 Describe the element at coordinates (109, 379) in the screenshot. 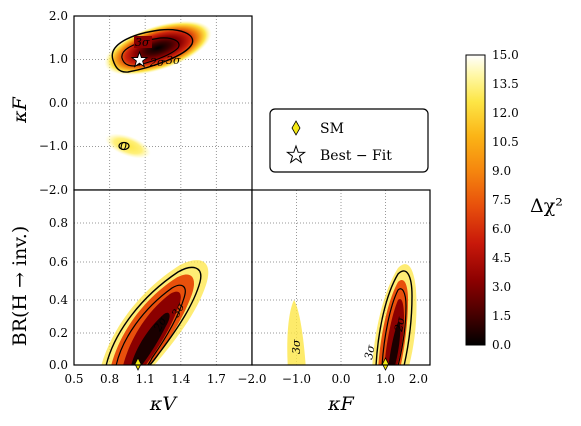

I see `xtick-bl-1: 0.8` at that location.